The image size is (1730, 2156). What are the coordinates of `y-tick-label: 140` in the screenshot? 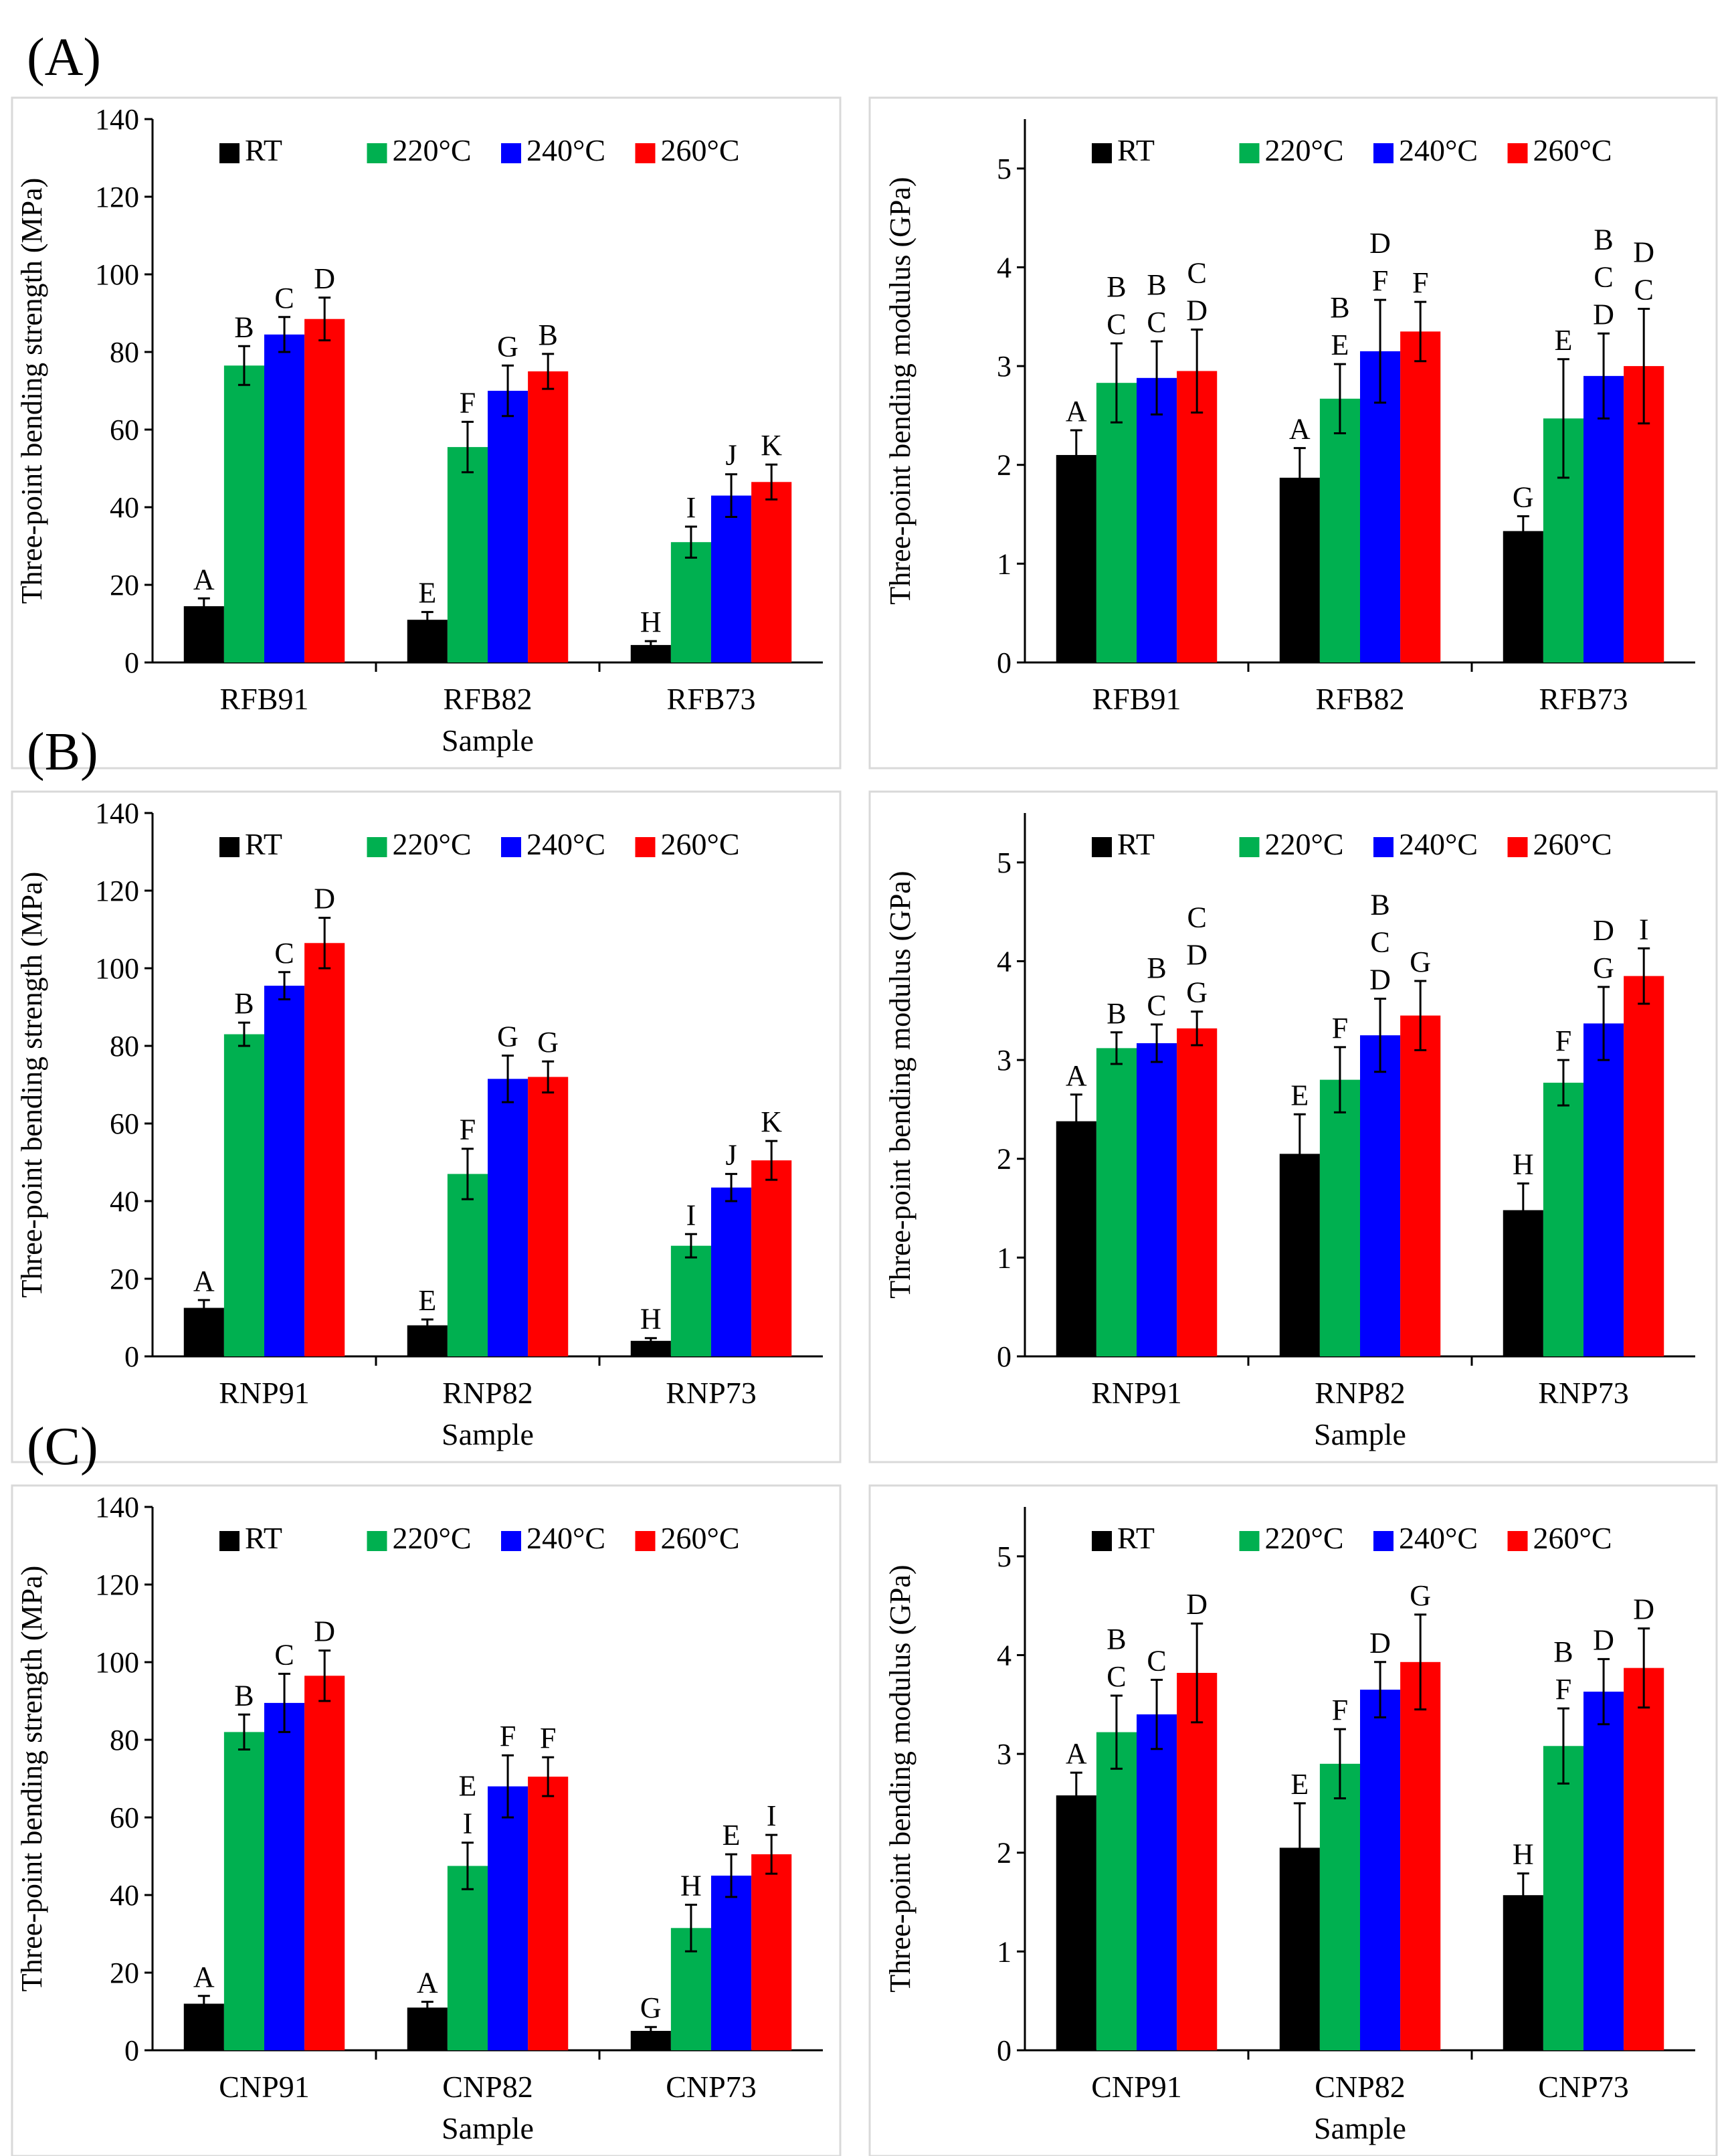 It's located at (117, 1507).